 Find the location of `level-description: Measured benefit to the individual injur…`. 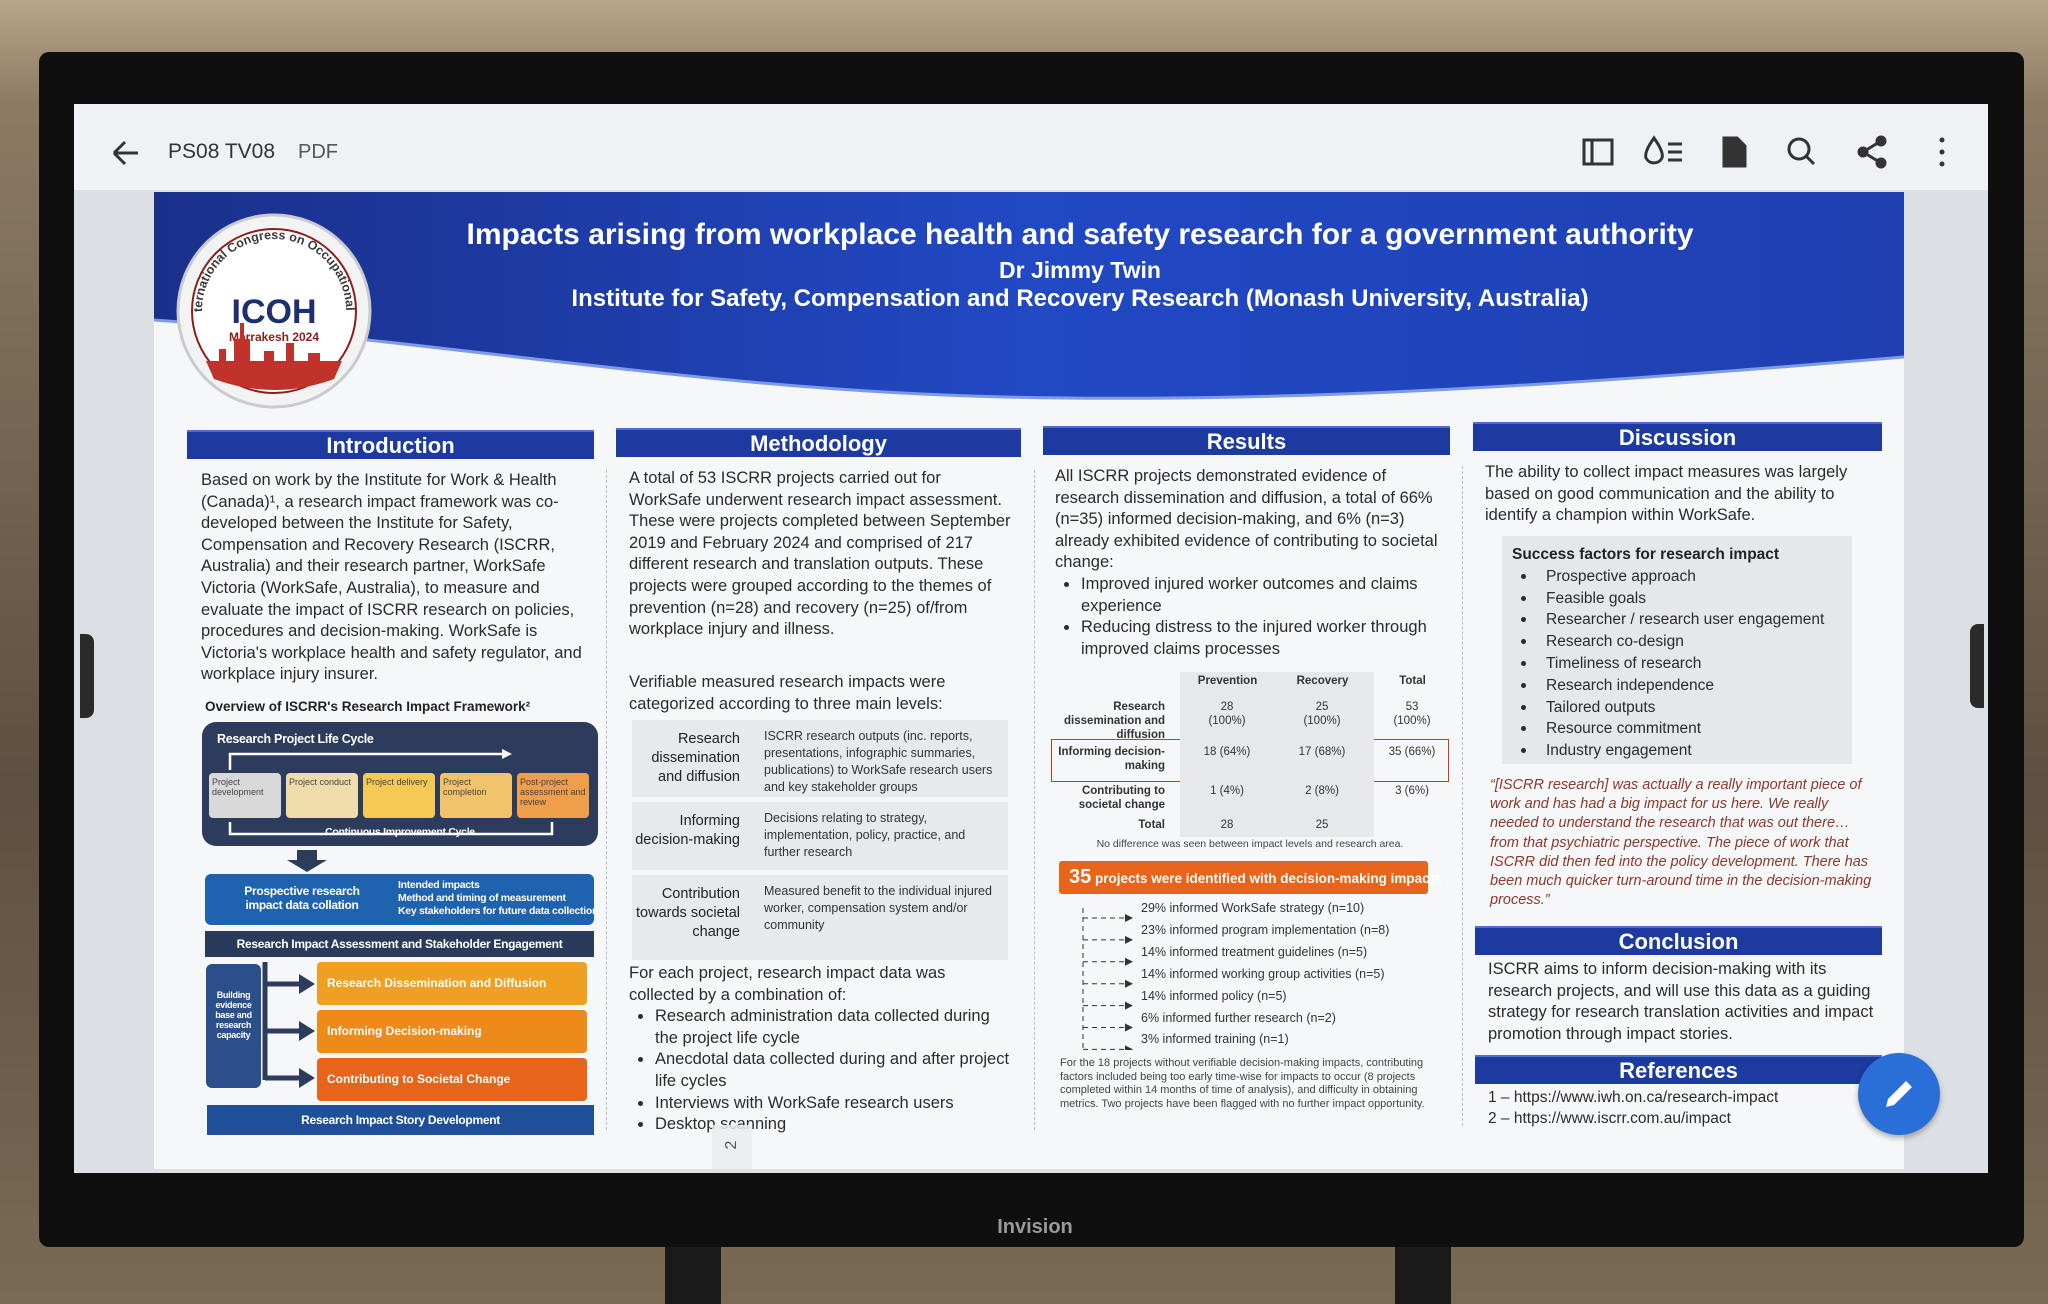

level-description: Measured benefit to the individual injur… is located at coordinates (878, 908).